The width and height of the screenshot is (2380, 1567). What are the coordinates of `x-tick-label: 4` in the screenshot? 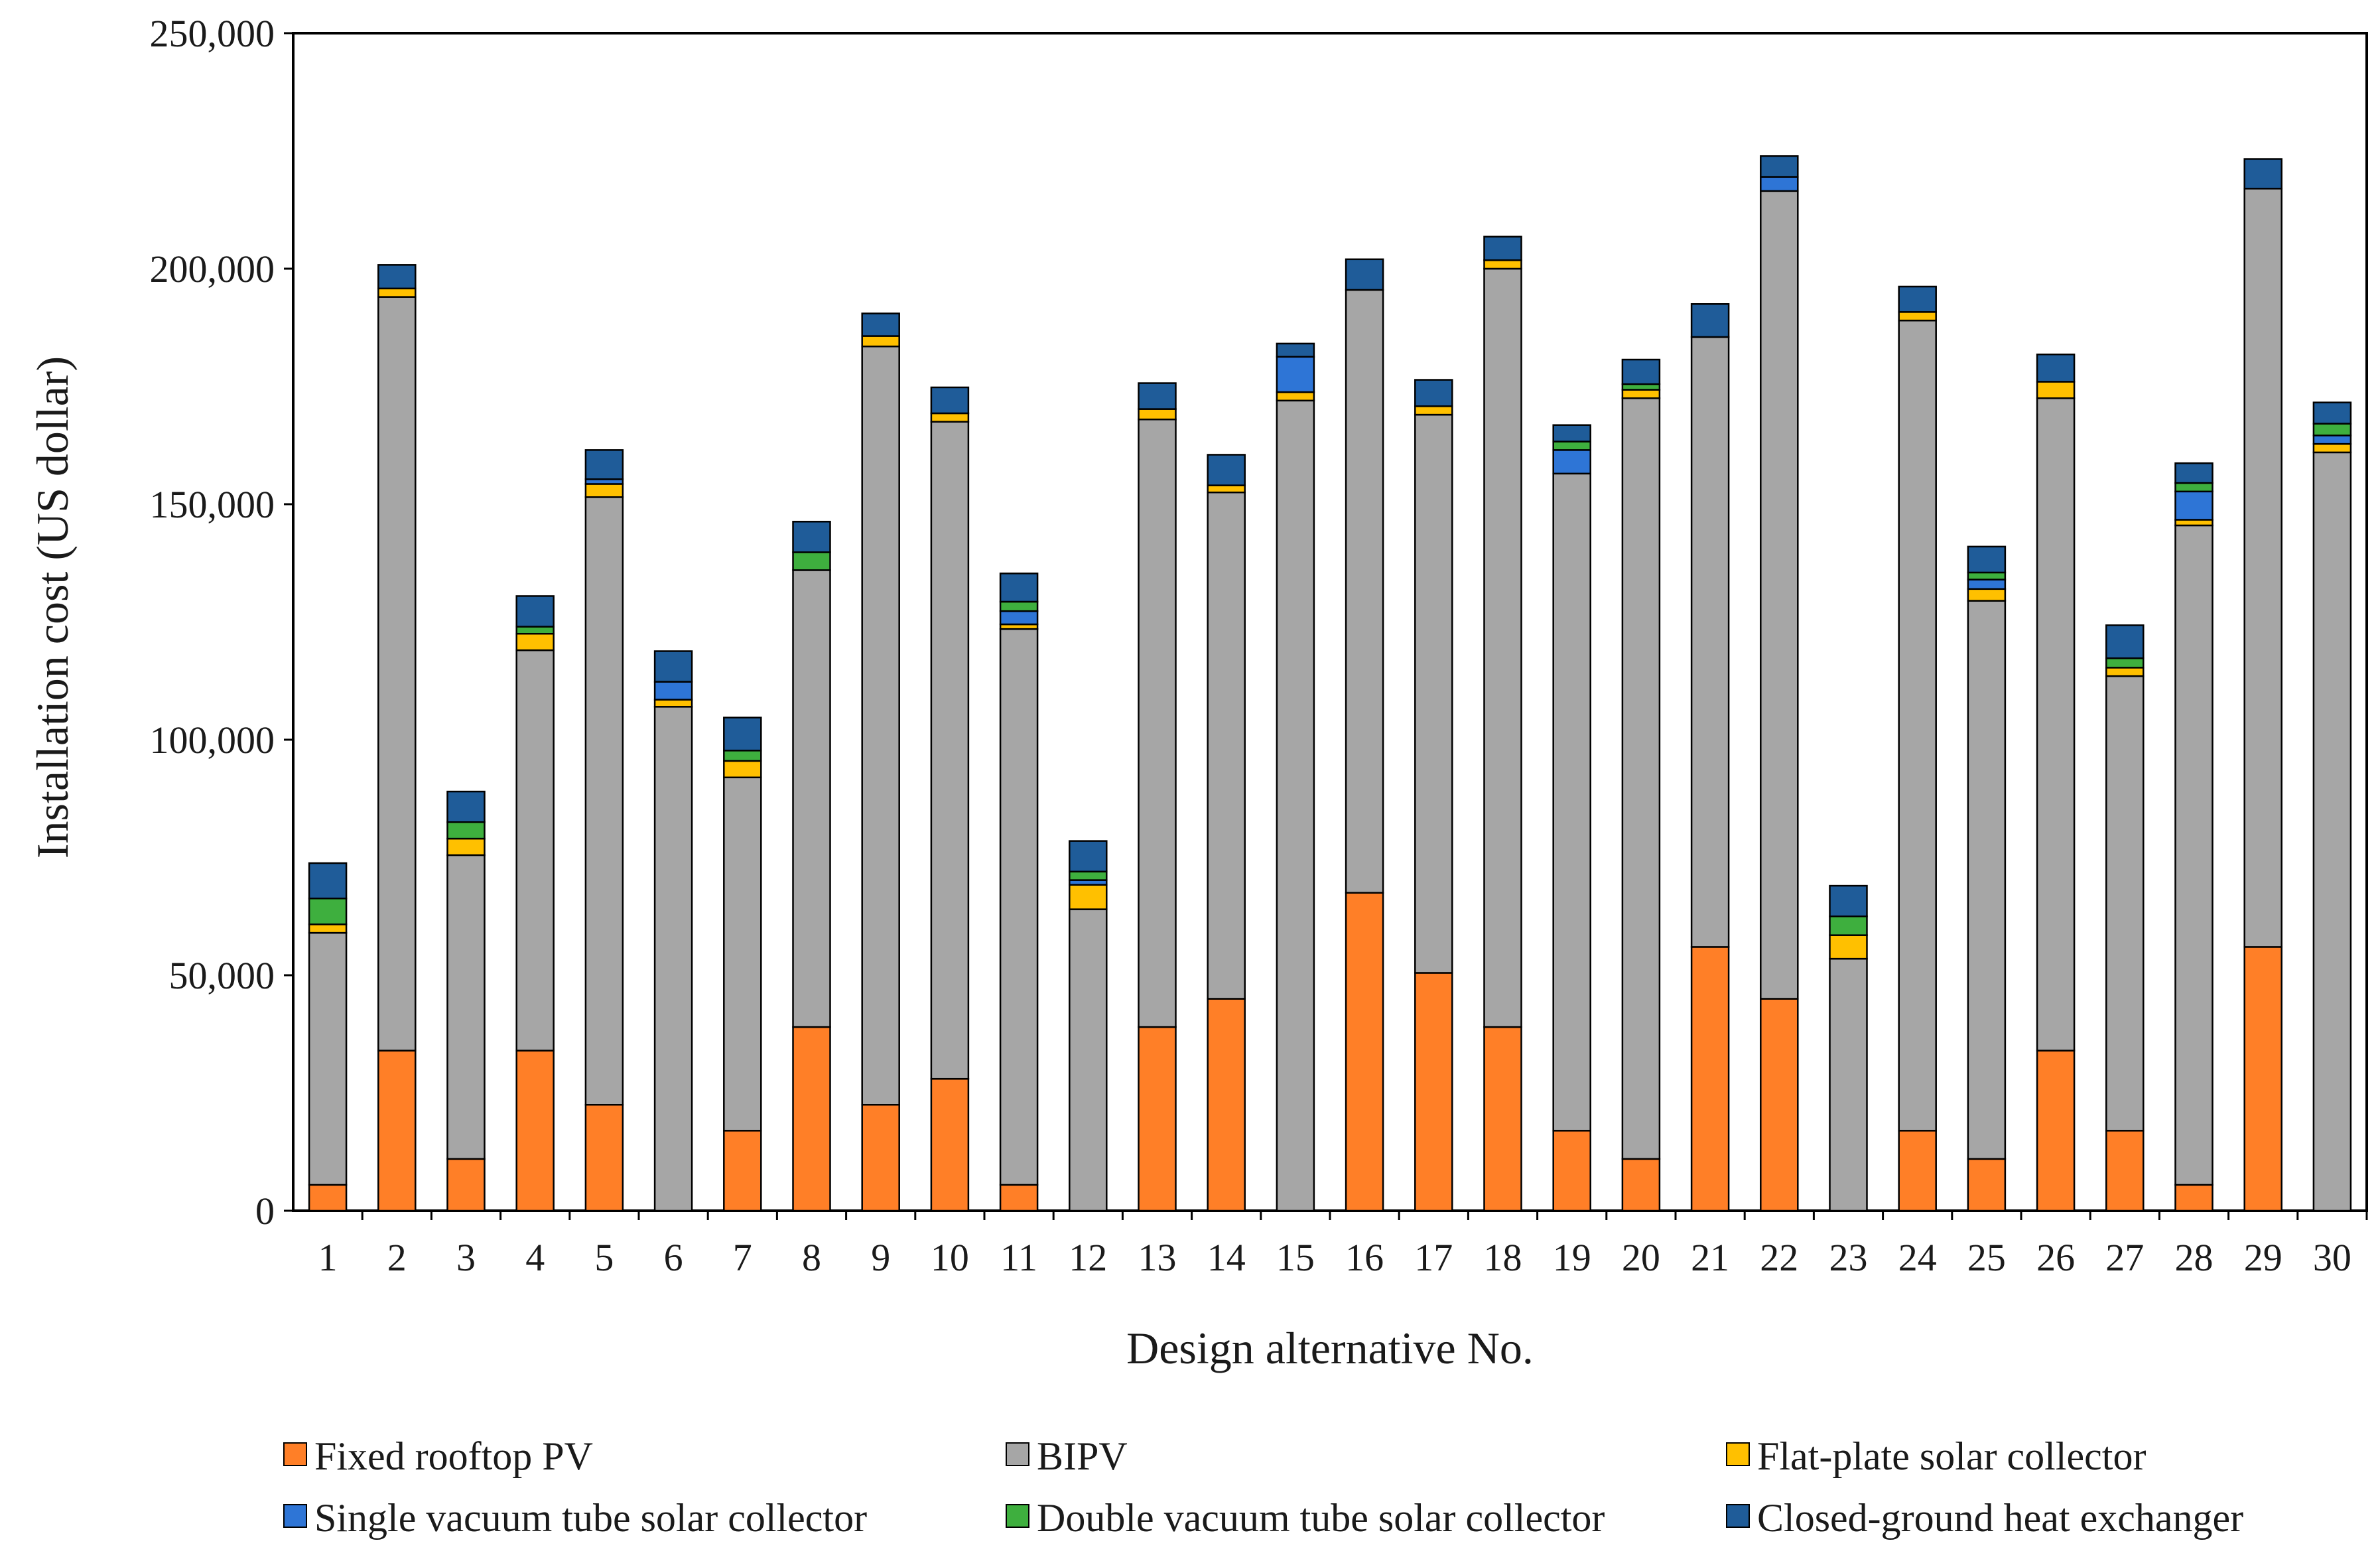 It's located at (535, 1257).